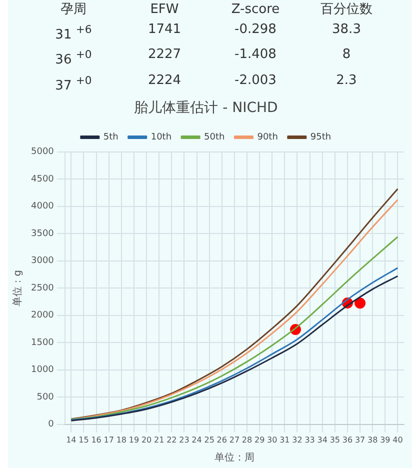 The image size is (420, 475). I want to click on x-tick-label: 38, so click(373, 439).